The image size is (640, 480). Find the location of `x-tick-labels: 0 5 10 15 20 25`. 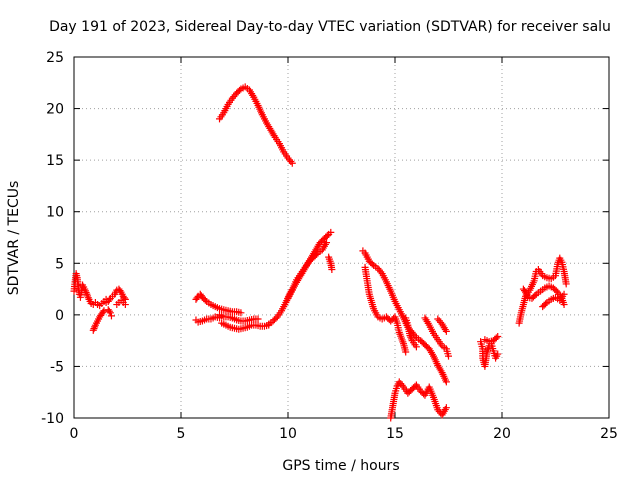

x-tick-labels: 0 5 10 15 20 25 is located at coordinates (344, 434).